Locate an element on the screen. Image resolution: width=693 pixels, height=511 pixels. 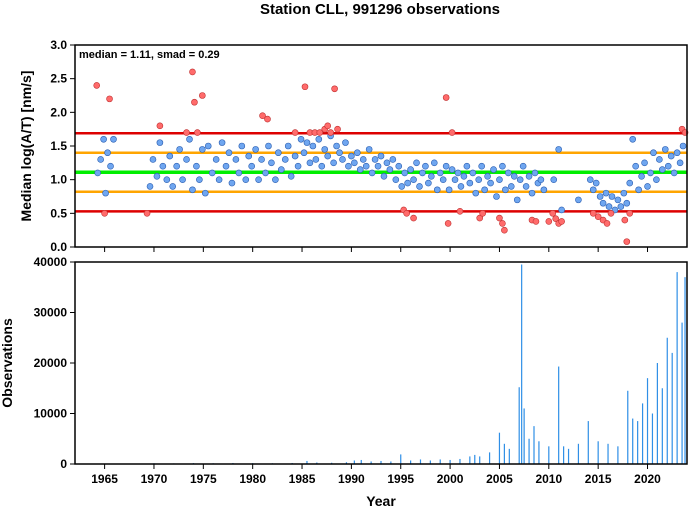
y-tick-label: 3.0 is located at coordinates (58, 45).